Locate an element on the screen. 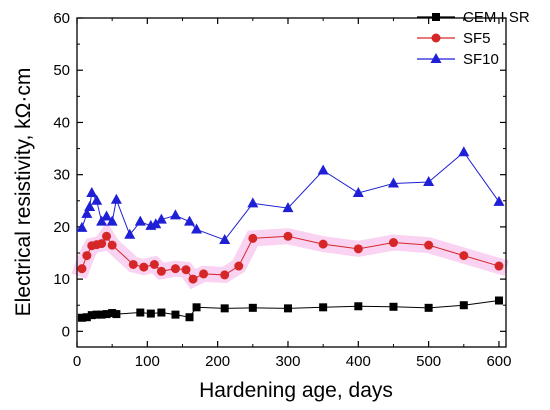  legend-label-sf5: SF5 is located at coordinates (477, 38).